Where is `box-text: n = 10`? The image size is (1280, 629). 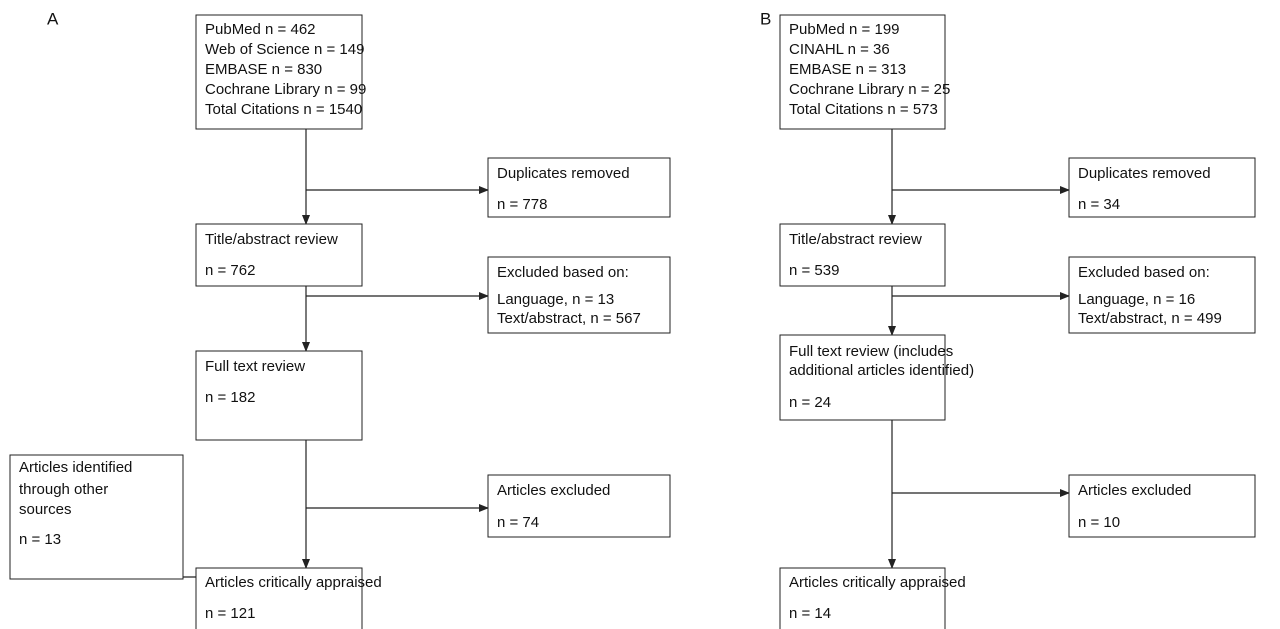
box-text: n = 10 is located at coordinates (1099, 522).